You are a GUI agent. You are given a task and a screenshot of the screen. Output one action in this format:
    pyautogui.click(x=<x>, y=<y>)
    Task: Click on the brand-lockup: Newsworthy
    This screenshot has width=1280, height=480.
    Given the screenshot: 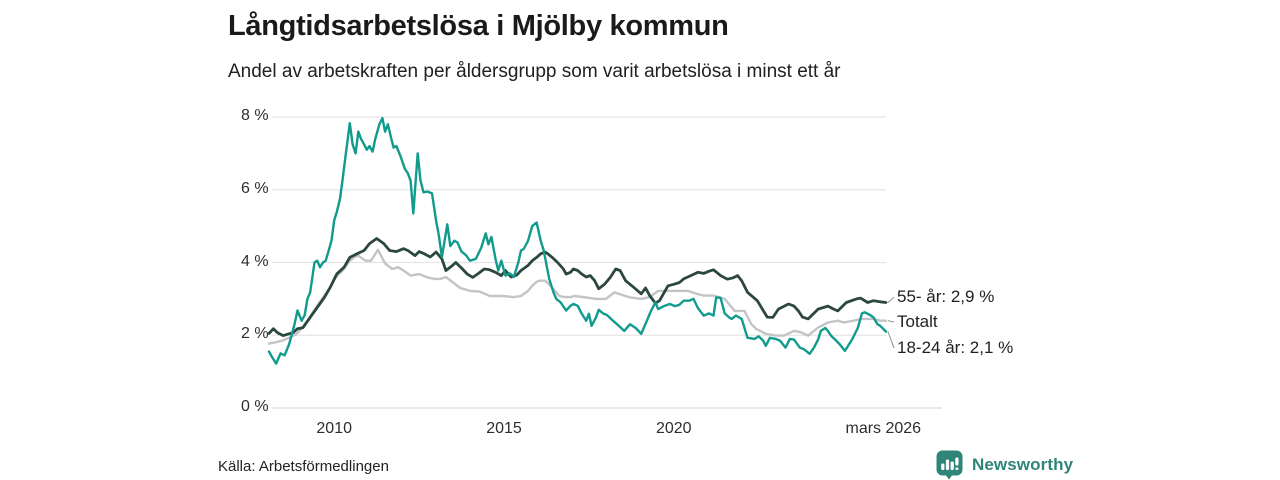 What is the action you would take?
    pyautogui.click(x=1004, y=465)
    